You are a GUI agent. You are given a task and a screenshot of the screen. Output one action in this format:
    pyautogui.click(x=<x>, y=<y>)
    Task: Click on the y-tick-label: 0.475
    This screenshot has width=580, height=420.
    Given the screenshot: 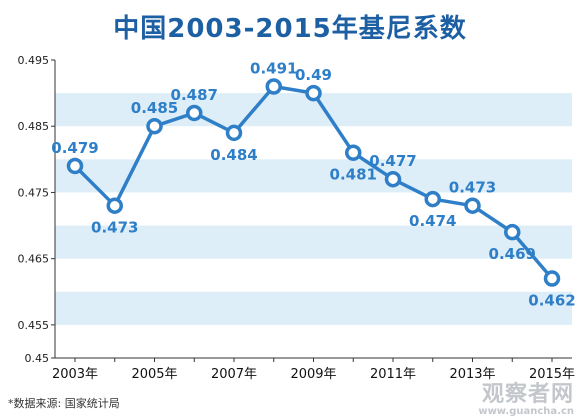 What is the action you would take?
    pyautogui.click(x=34, y=192)
    